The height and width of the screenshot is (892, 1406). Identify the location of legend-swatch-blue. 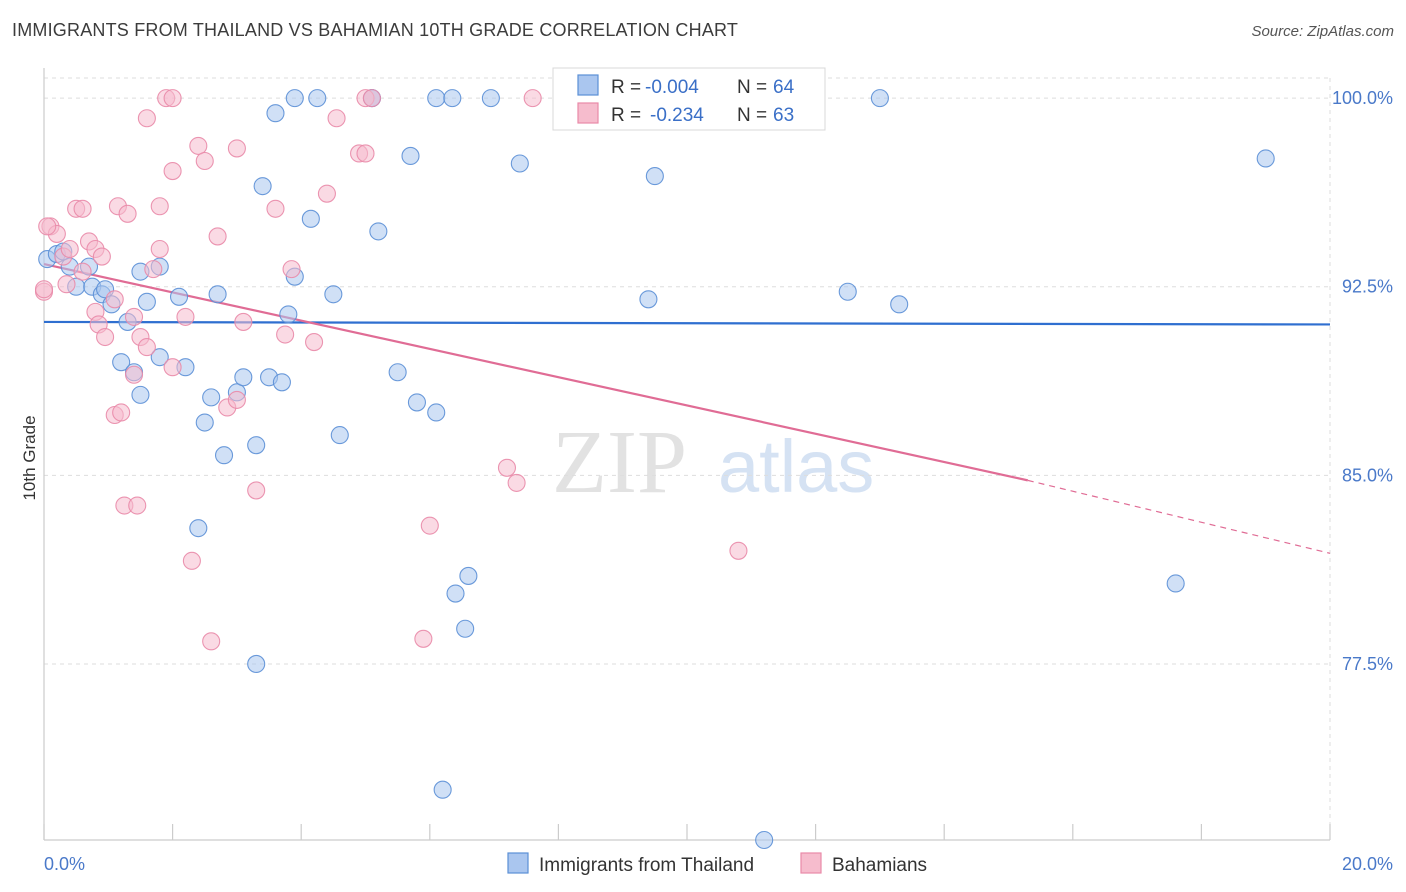
(588, 85).